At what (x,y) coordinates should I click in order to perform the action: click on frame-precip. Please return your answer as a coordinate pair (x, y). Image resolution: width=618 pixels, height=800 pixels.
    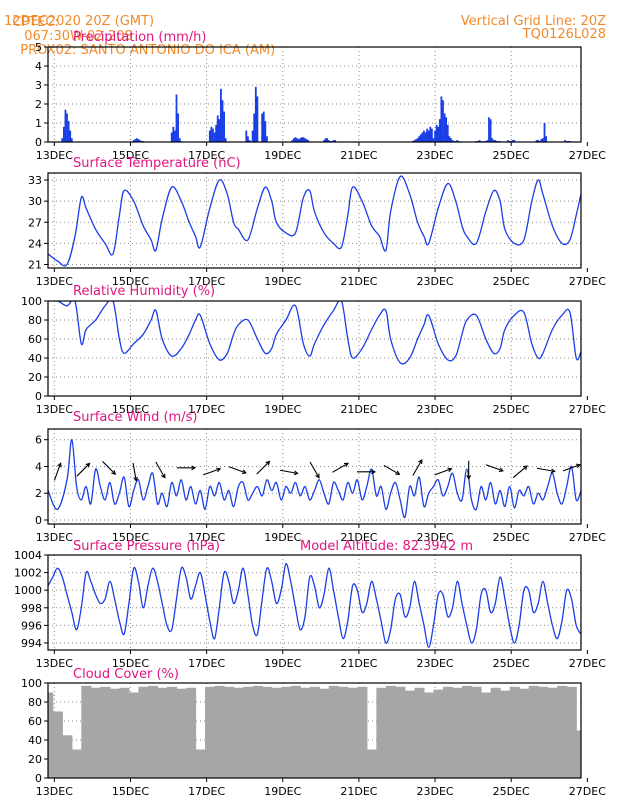
    Looking at the image, I should click on (314, 94).